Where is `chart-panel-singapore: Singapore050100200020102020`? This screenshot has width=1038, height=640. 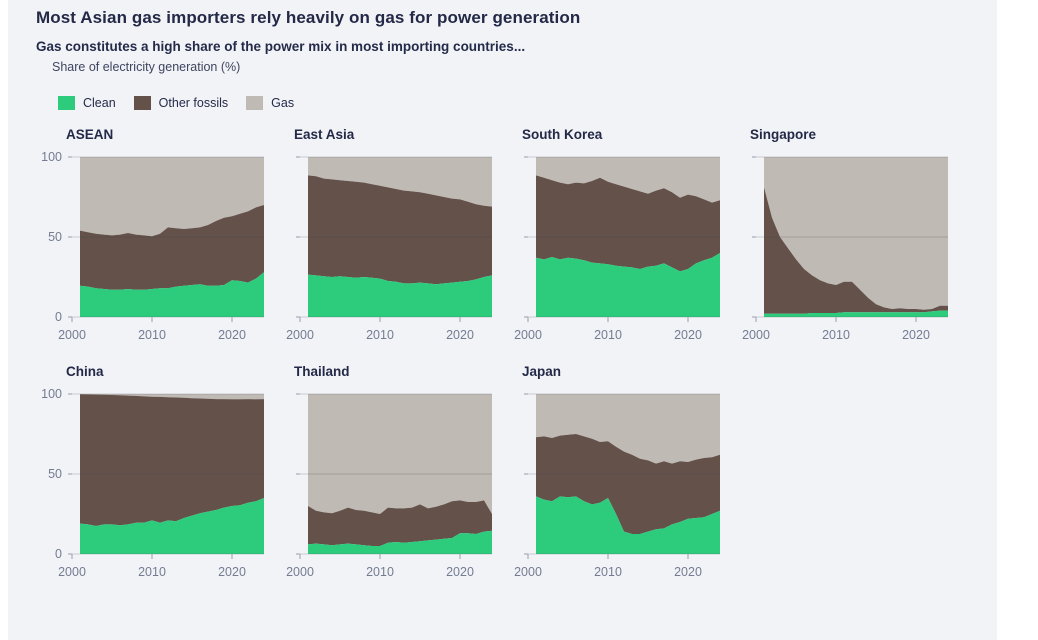 chart-panel-singapore: Singapore050100200020102020 is located at coordinates (838, 235).